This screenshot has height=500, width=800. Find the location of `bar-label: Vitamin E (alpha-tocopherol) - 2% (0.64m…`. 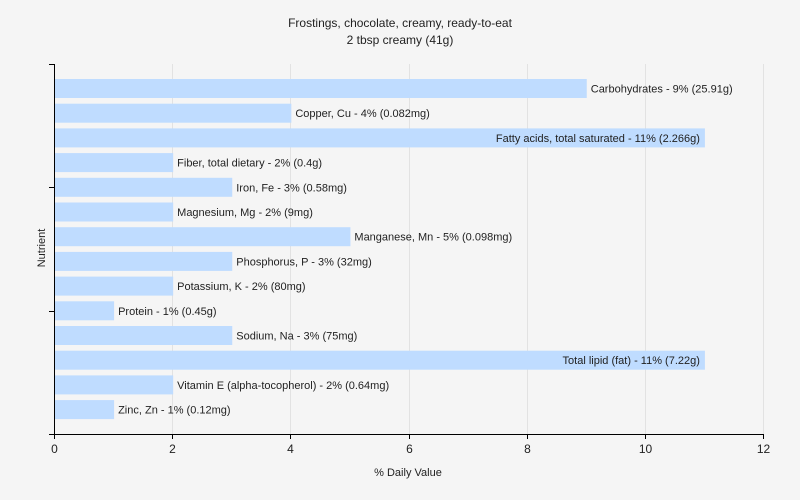

bar-label: Vitamin E (alpha-tocopherol) - 2% (0.64m… is located at coordinates (283, 386).